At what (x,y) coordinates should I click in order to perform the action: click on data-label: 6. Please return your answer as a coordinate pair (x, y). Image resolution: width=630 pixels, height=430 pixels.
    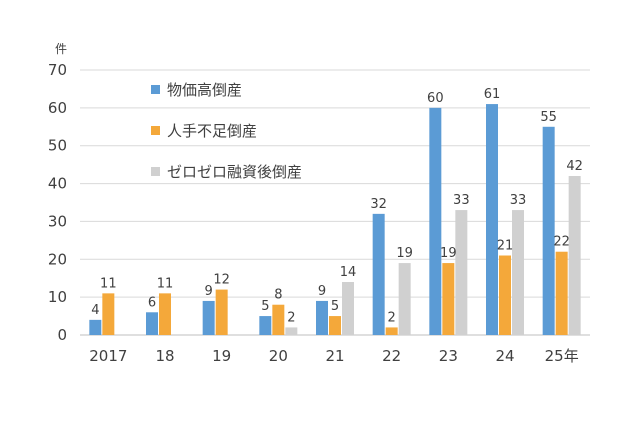
    Looking at the image, I should click on (152, 302).